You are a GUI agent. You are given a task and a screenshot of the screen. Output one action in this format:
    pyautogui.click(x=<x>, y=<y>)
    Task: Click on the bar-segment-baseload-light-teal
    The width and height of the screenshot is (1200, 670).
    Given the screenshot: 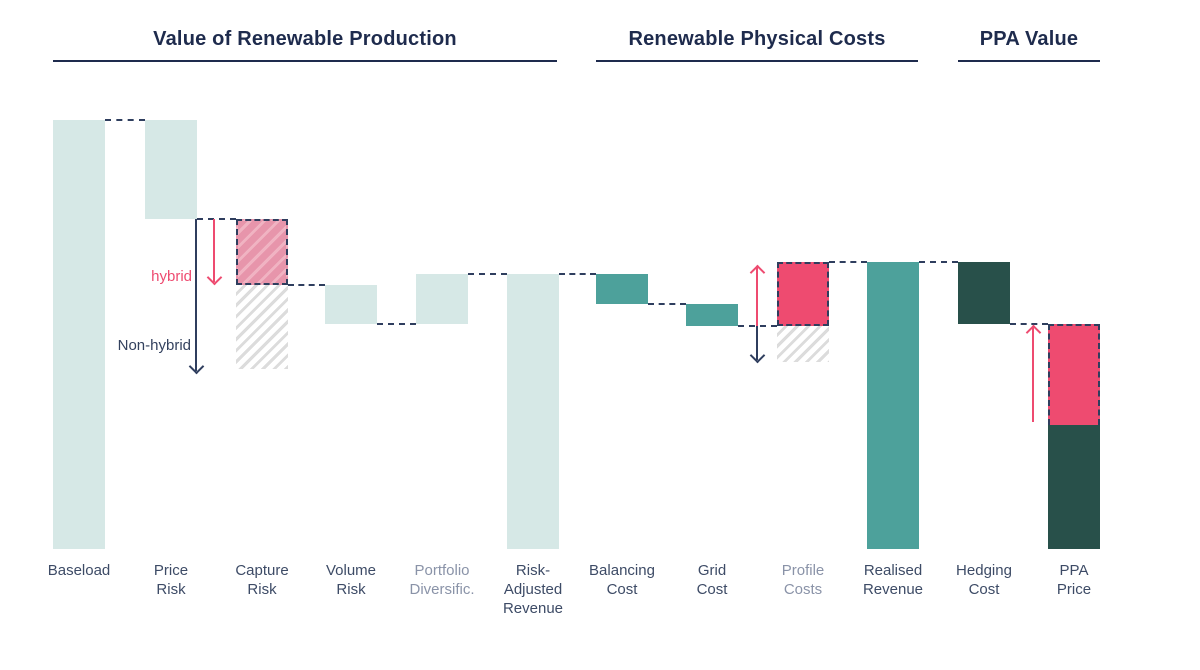 What is the action you would take?
    pyautogui.click(x=79, y=334)
    